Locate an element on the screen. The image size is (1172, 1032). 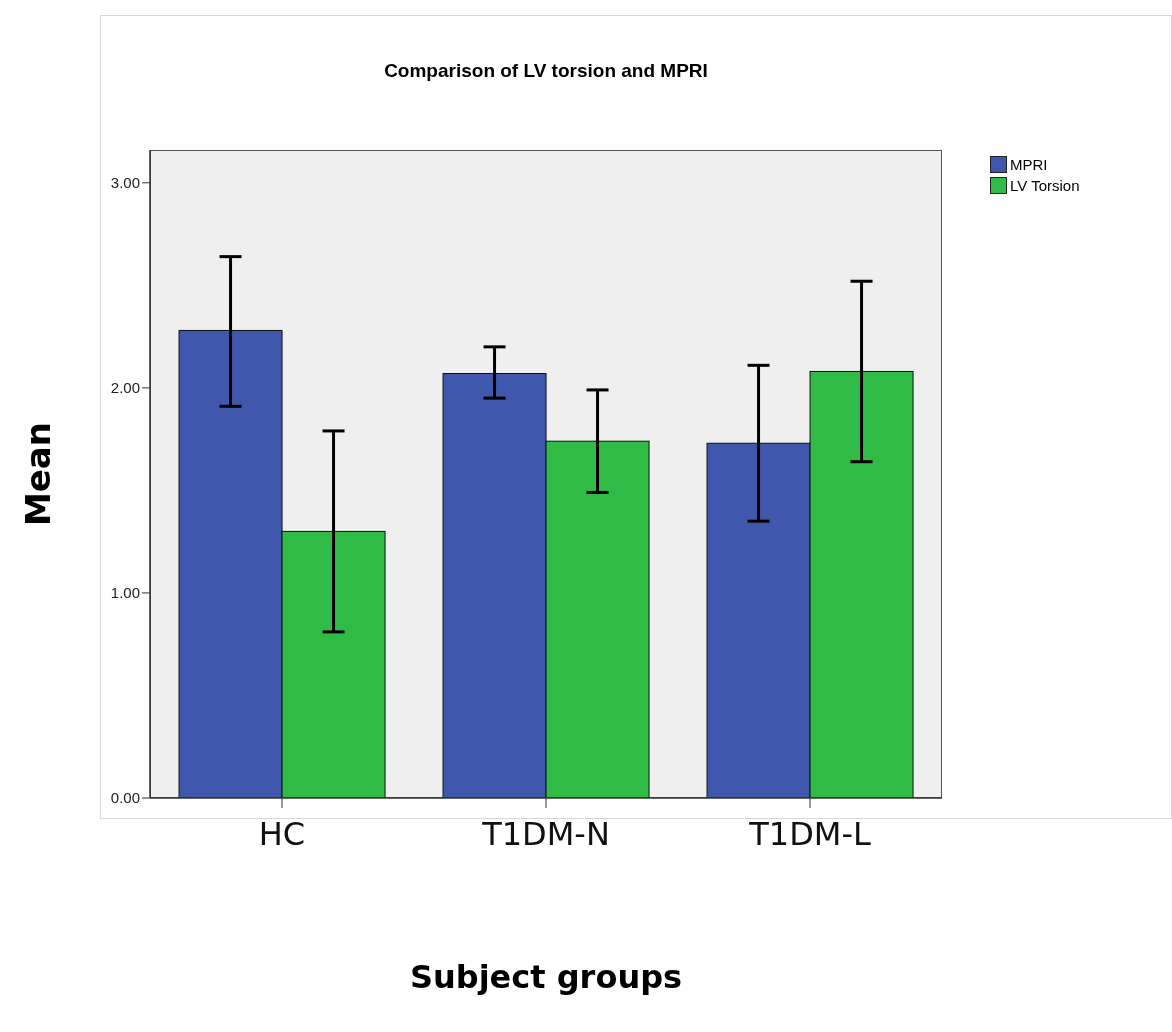
x-axis-title: Subject groups is located at coordinates (546, 977).